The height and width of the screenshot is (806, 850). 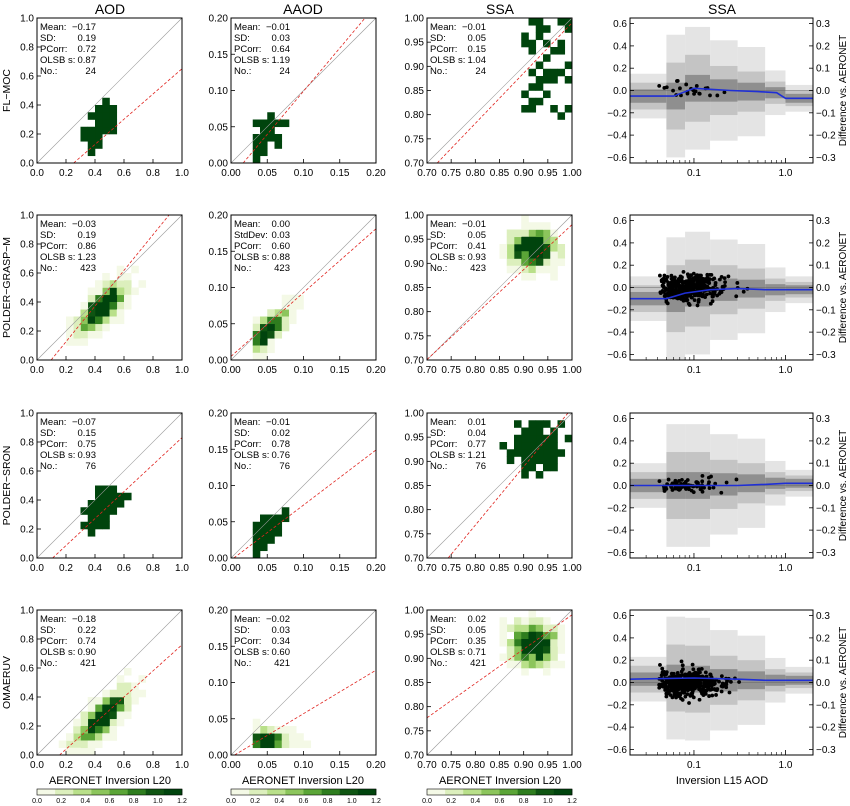 I want to click on y-tick-label: 0.0, so click(x=620, y=683).